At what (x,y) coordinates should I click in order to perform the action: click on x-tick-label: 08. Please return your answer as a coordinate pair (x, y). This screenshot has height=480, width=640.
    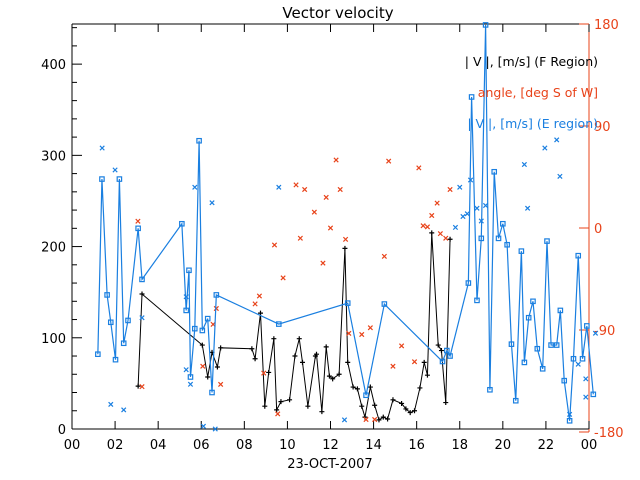
    Looking at the image, I should click on (244, 445).